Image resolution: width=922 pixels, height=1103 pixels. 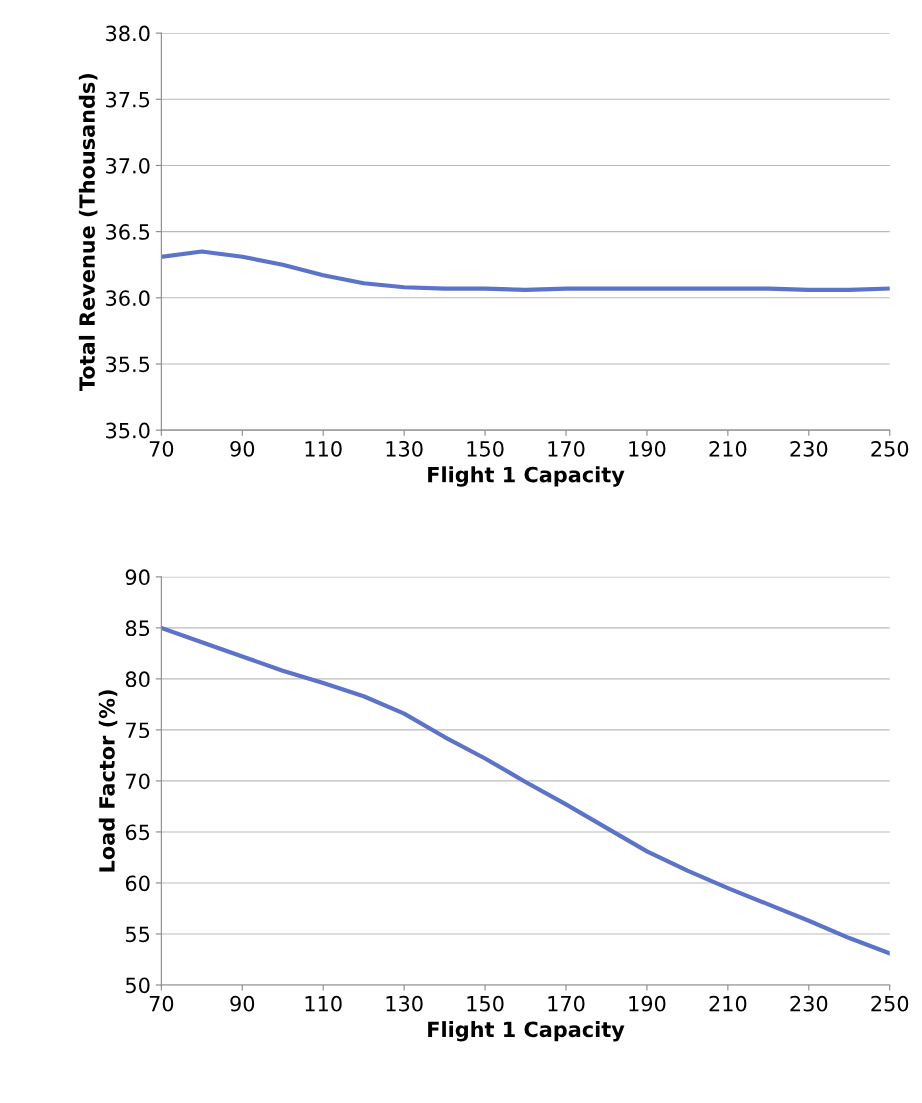 What do you see at coordinates (137, 883) in the screenshot?
I see `y-tick-label: 60` at bounding box center [137, 883].